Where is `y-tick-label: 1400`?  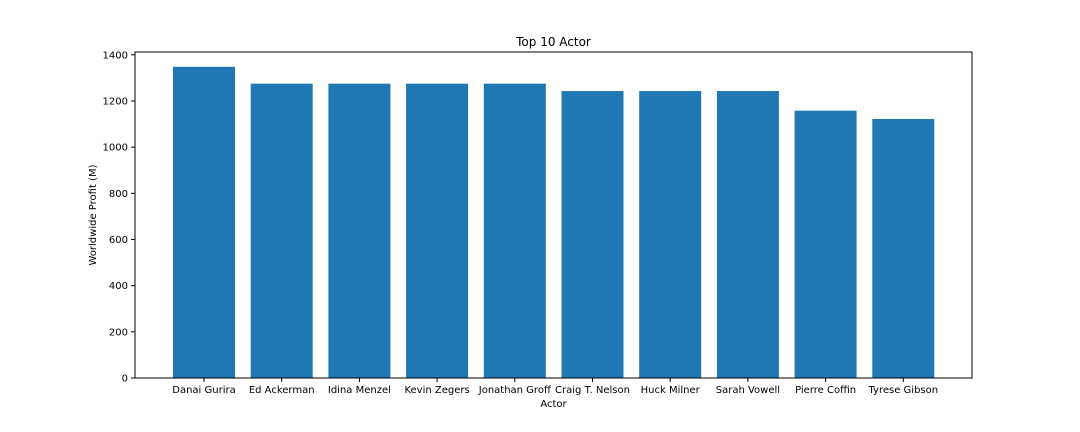 y-tick-label: 1400 is located at coordinates (115, 55).